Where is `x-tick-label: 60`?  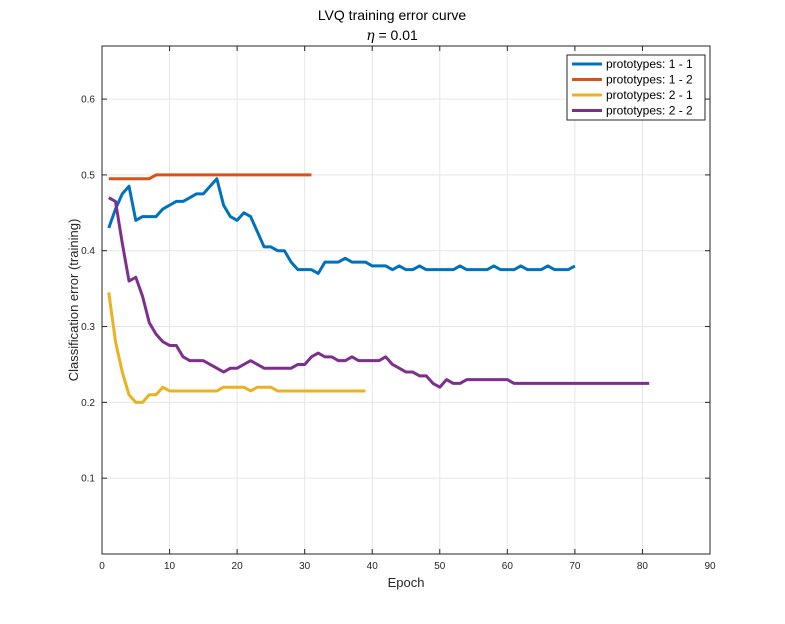
x-tick-label: 60 is located at coordinates (508, 566).